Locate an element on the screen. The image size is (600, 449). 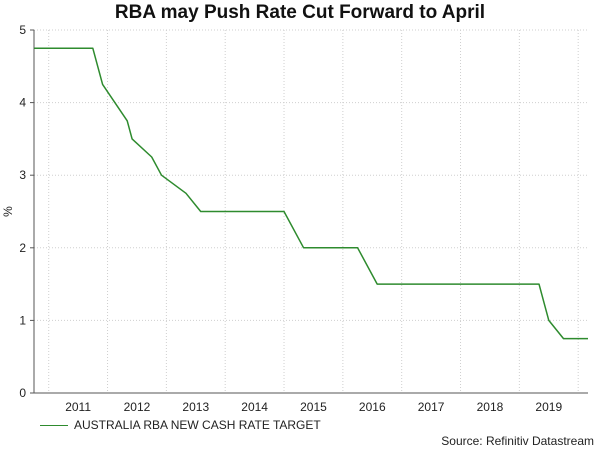
legend: AUSTRALIA RBA NEW CASH RATE TARGET is located at coordinates (180, 425).